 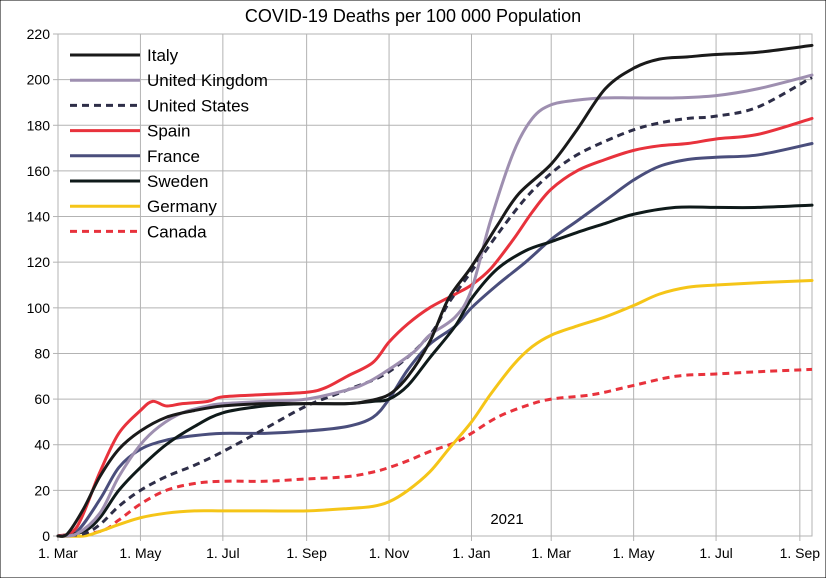 I want to click on legend-label-united-states: United States, so click(x=198, y=105).